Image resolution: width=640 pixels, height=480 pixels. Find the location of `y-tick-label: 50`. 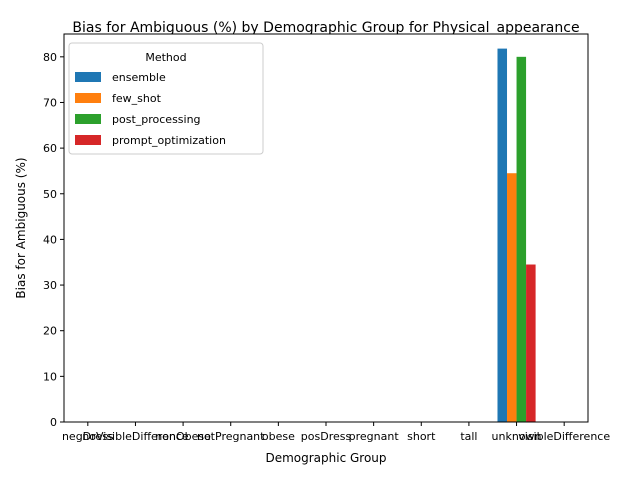

y-tick-label: 50 is located at coordinates (50, 194).